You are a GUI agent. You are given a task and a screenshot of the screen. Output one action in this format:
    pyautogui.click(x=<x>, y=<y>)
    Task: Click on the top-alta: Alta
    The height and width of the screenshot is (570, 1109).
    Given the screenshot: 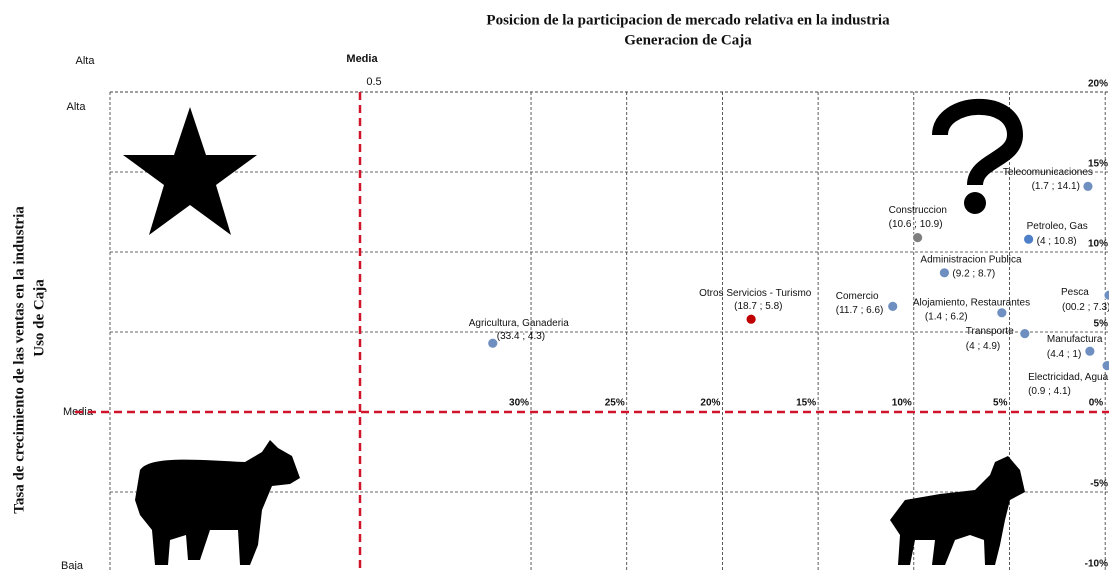 What is the action you would take?
    pyautogui.click(x=86, y=61)
    